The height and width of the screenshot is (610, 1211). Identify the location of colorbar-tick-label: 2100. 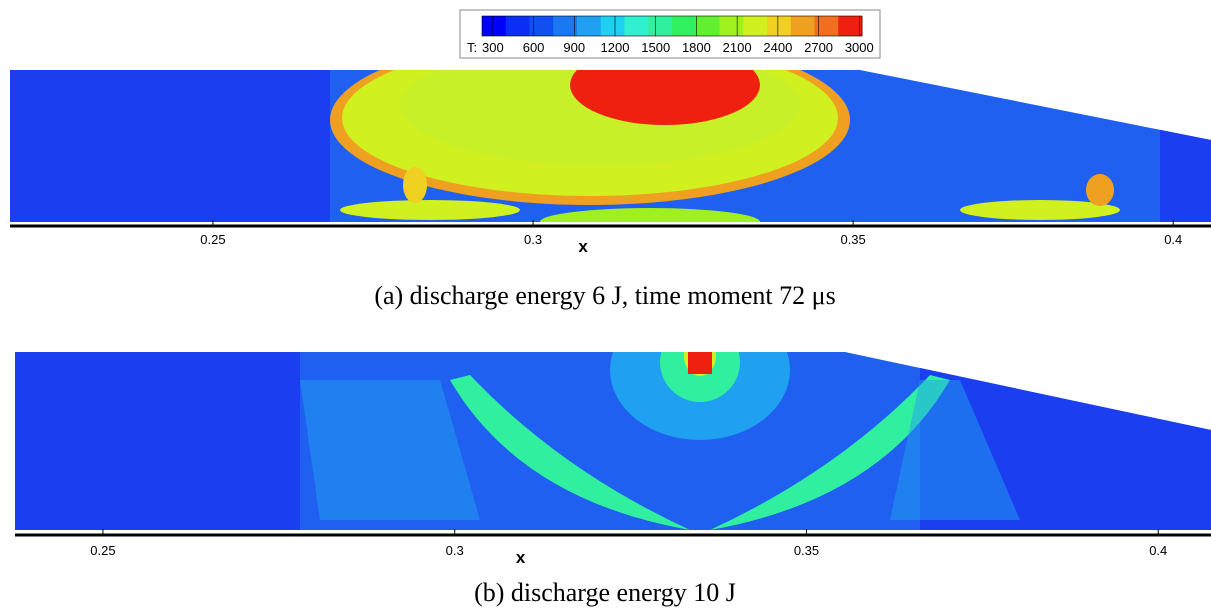
(737, 47).